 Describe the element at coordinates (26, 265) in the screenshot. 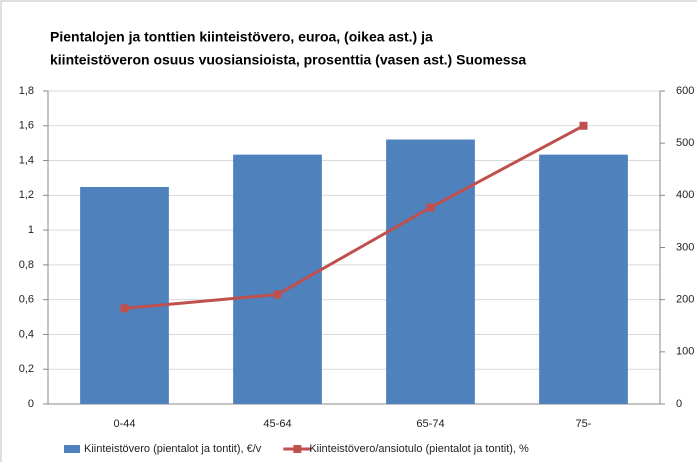

I see `y-tick-label: 0,8` at that location.